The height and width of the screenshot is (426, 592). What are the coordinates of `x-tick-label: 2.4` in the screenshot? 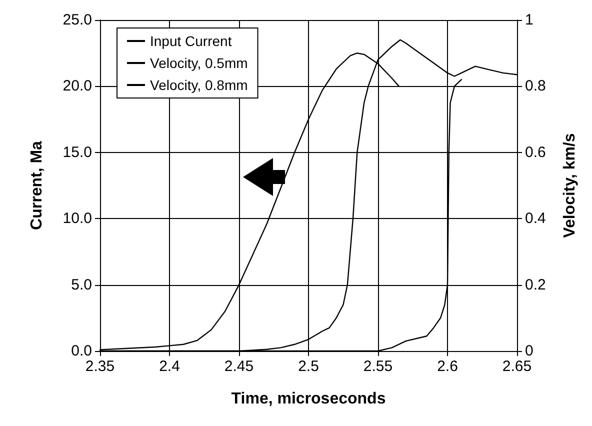 It's located at (169, 366).